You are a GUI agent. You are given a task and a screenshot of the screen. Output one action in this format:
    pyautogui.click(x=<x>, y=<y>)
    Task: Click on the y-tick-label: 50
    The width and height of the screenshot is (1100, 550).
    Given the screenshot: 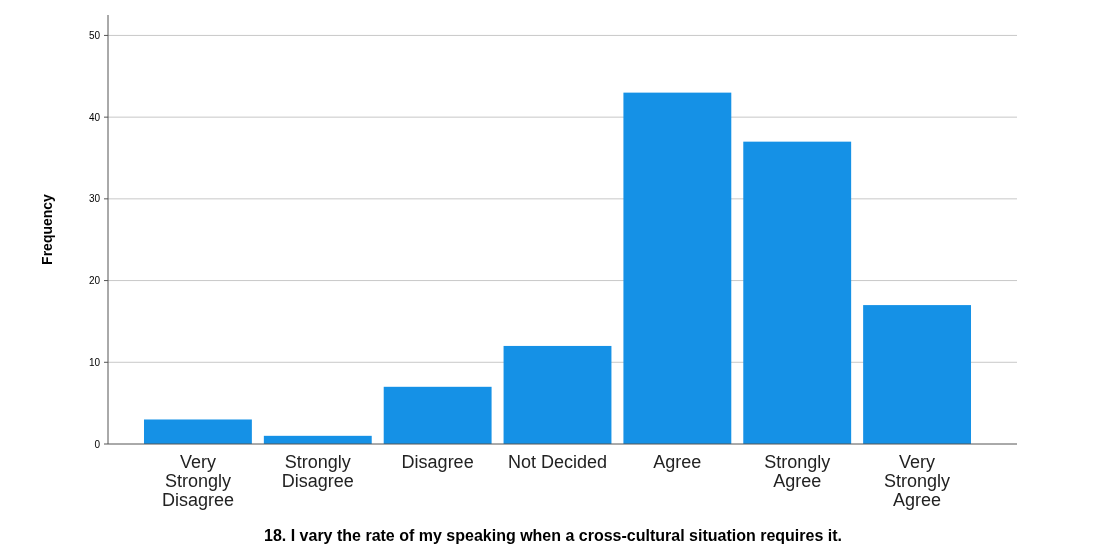 What is the action you would take?
    pyautogui.click(x=94, y=35)
    